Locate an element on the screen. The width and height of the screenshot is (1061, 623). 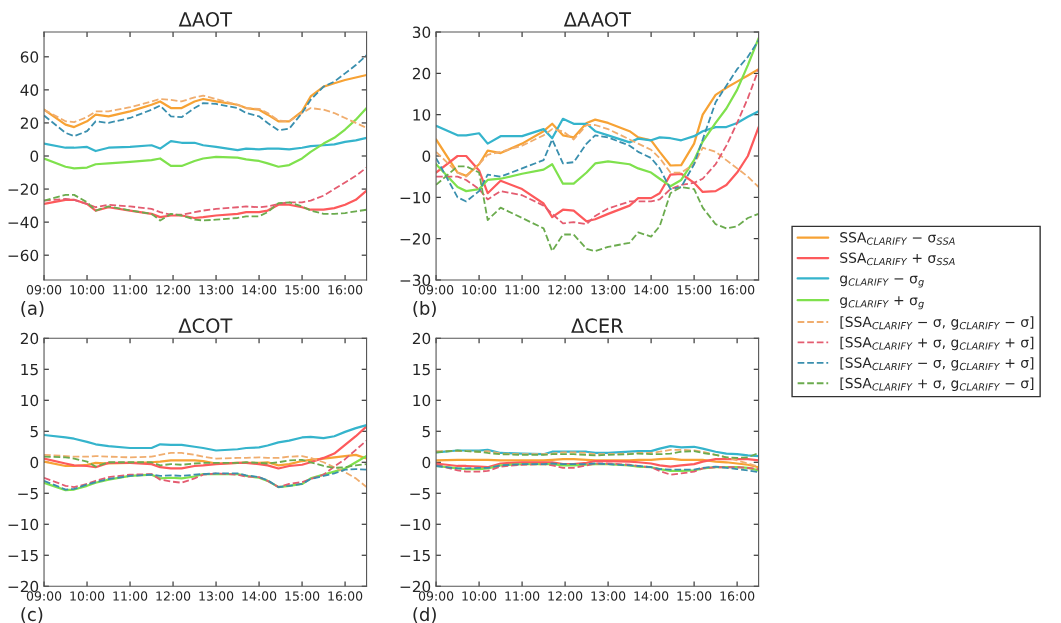
legend-label: g$_{CLARIFY}$ + σ$_{g}$ is located at coordinates (882, 303).